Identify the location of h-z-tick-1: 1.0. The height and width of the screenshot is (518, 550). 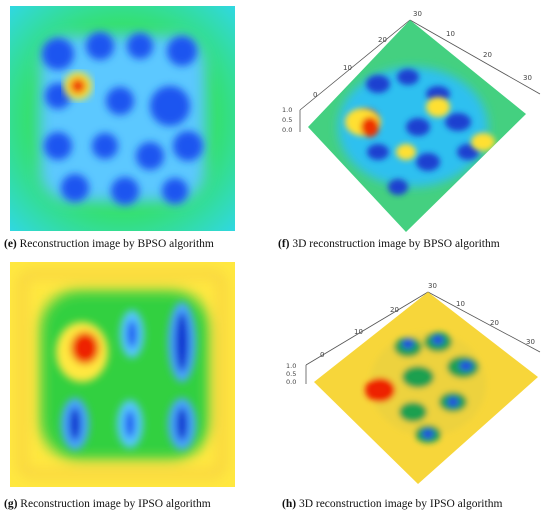
(291, 366).